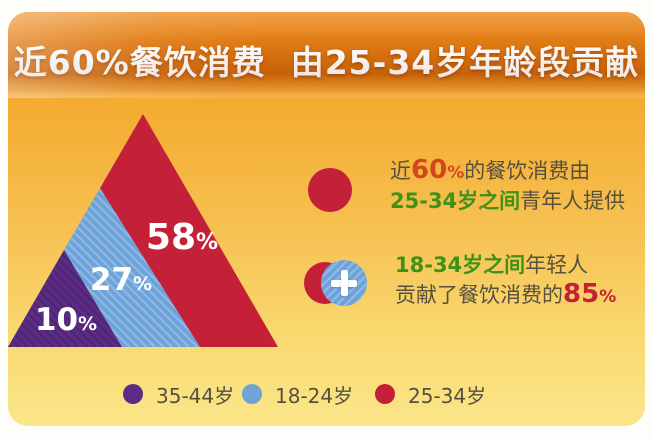 The width and height of the screenshot is (652, 440). Describe the element at coordinates (455, 201) in the screenshot. I see `callout1-highlight: 25-34岁之间` at that location.